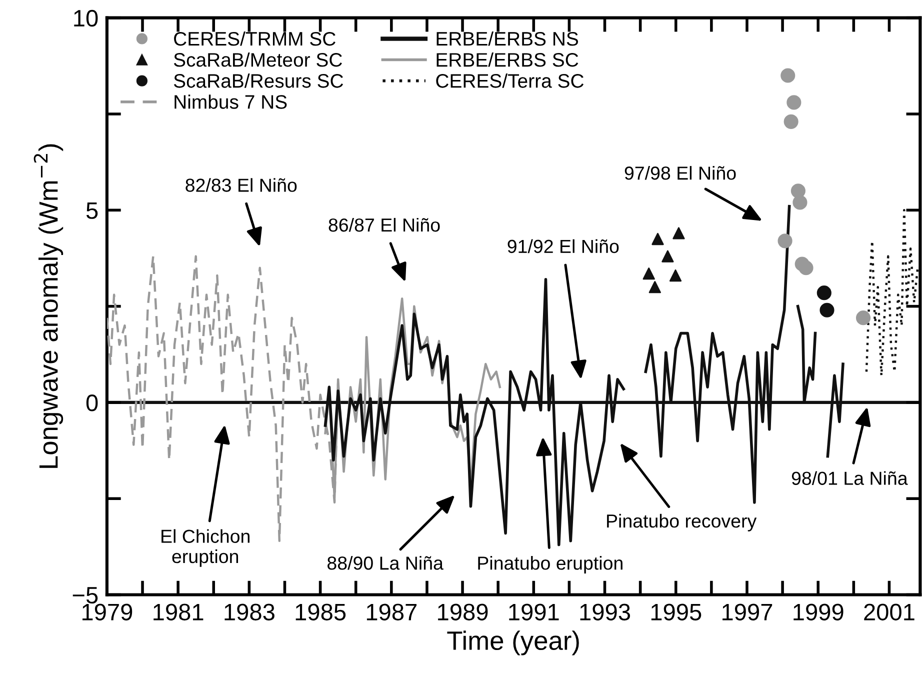 Image resolution: width=922 pixels, height=686 pixels. I want to click on legend-label: Nimbus 7 NS, so click(230, 101).